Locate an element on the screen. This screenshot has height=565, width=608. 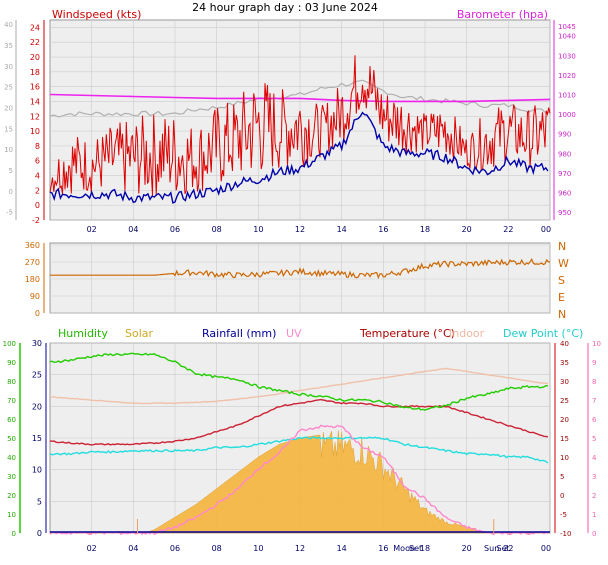
humidity-tick-label: 60 is located at coordinates (11, 420).